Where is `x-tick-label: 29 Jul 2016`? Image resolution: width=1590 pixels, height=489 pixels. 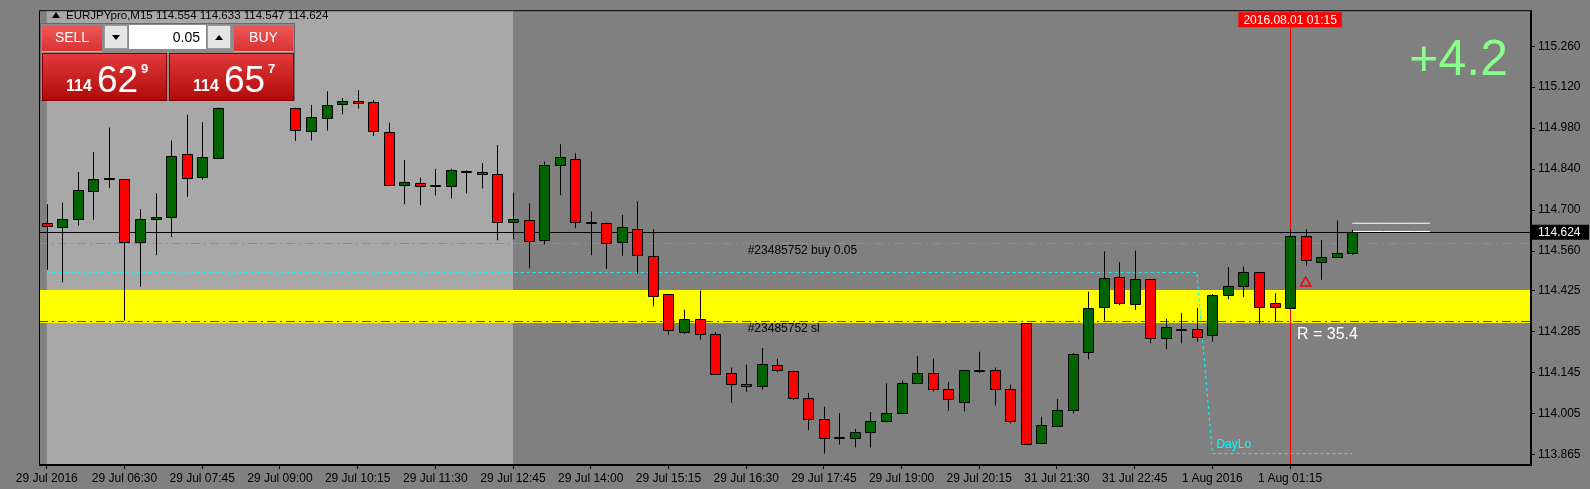 x-tick-label: 29 Jul 2016 is located at coordinates (47, 477).